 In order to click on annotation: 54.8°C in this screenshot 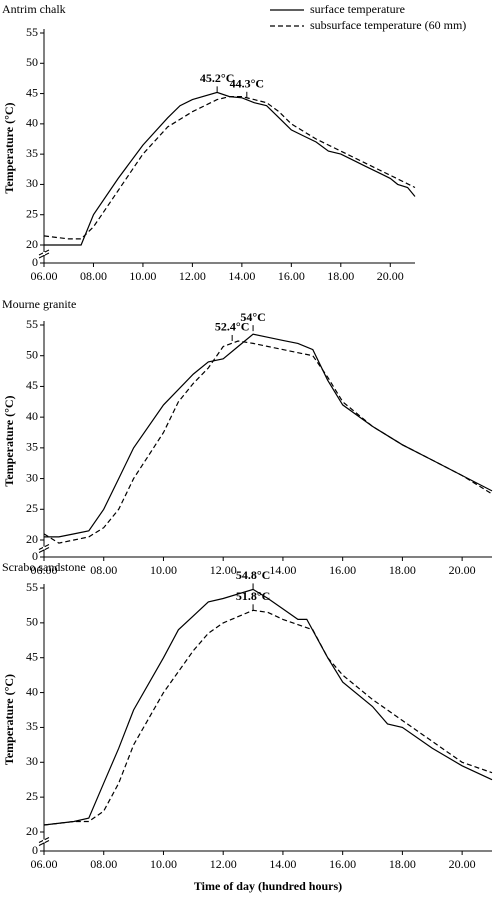, I will do `click(253, 575)`.